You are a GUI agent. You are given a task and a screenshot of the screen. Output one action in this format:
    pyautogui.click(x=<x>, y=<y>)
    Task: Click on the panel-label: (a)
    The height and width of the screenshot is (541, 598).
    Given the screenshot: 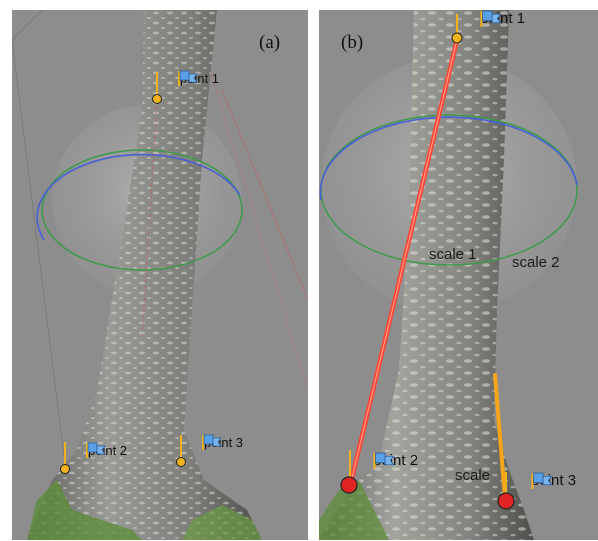 What is the action you would take?
    pyautogui.click(x=270, y=42)
    